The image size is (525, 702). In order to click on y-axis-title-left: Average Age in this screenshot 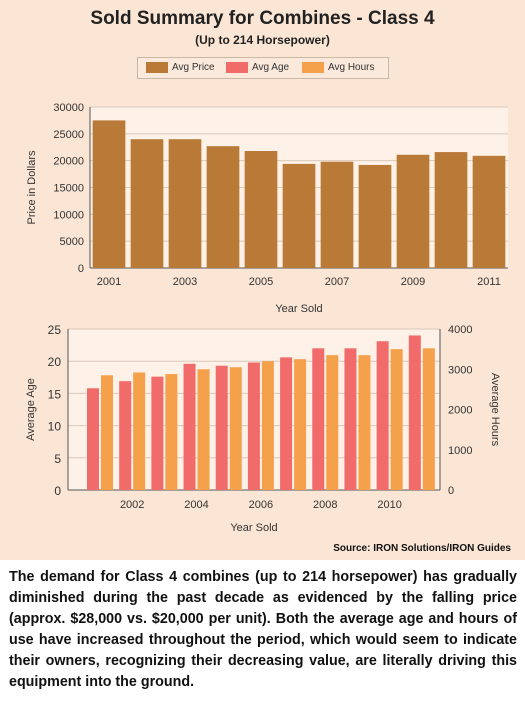, I will do `click(31, 409)`.